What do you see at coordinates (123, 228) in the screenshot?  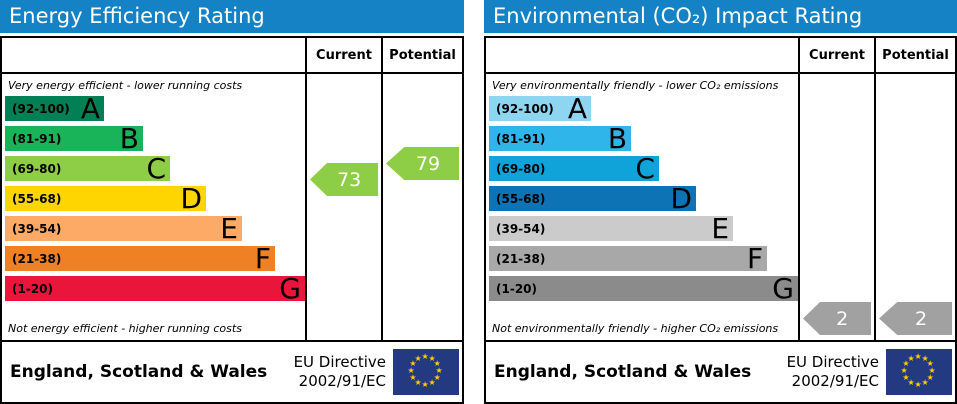 I see `rating-band-E: (39-54) E` at bounding box center [123, 228].